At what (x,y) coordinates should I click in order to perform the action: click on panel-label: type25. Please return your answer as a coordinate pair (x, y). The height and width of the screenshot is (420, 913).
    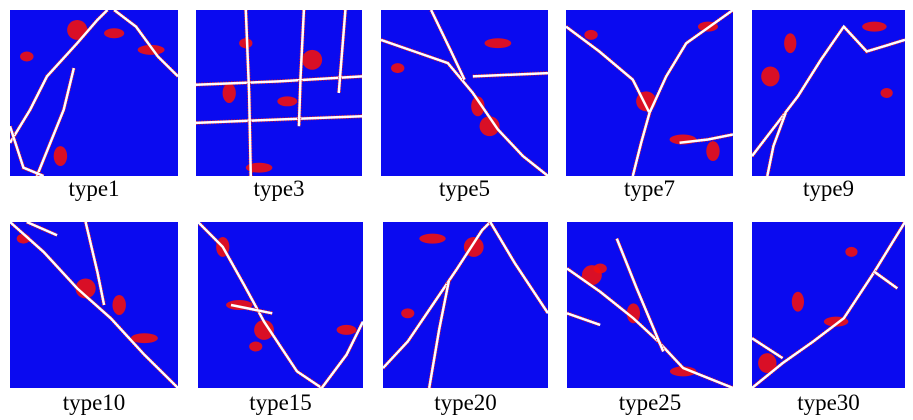
    Looking at the image, I should click on (650, 402).